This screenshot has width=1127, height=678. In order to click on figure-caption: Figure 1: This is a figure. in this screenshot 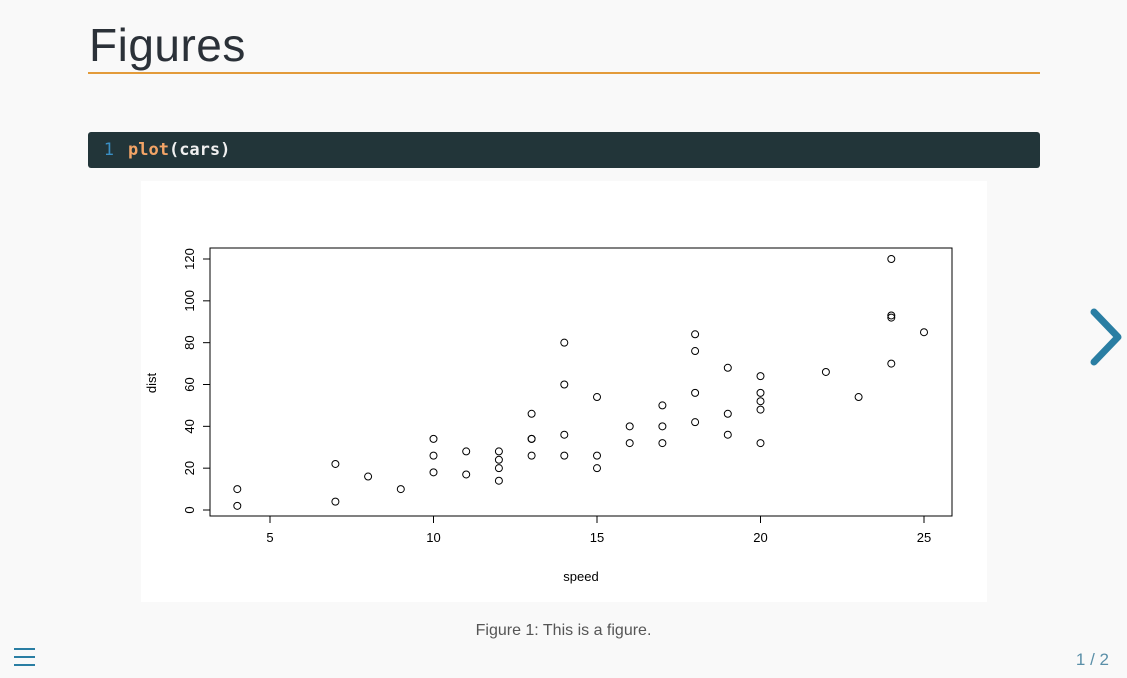, I will do `click(563, 630)`.